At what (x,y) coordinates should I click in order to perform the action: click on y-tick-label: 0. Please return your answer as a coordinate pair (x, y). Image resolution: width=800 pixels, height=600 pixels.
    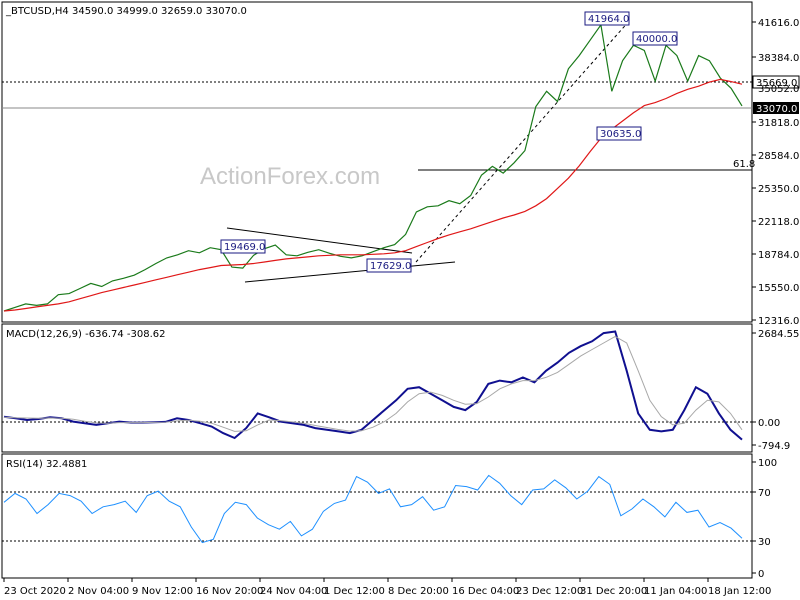
    Looking at the image, I should click on (761, 574).